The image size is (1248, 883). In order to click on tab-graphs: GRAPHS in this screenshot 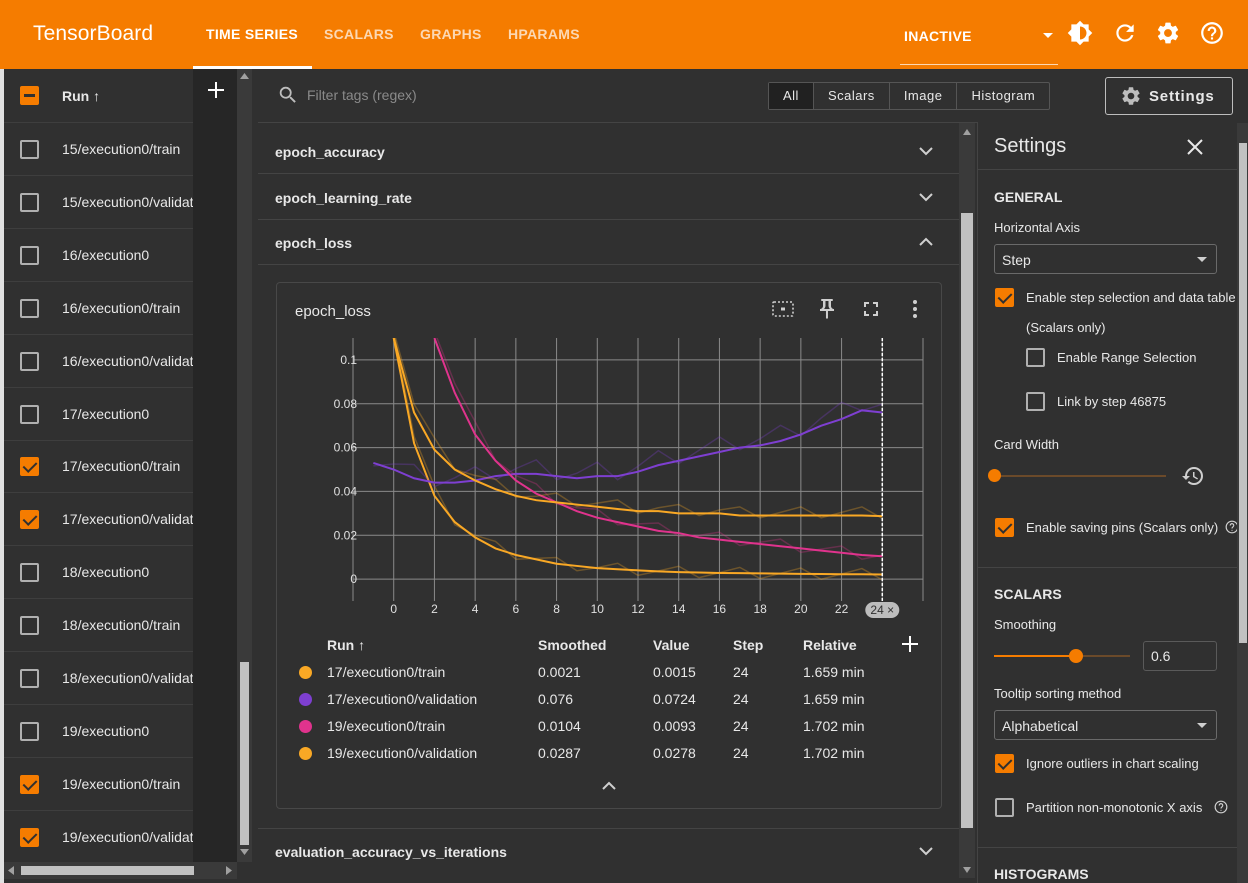, I will do `click(451, 34)`.